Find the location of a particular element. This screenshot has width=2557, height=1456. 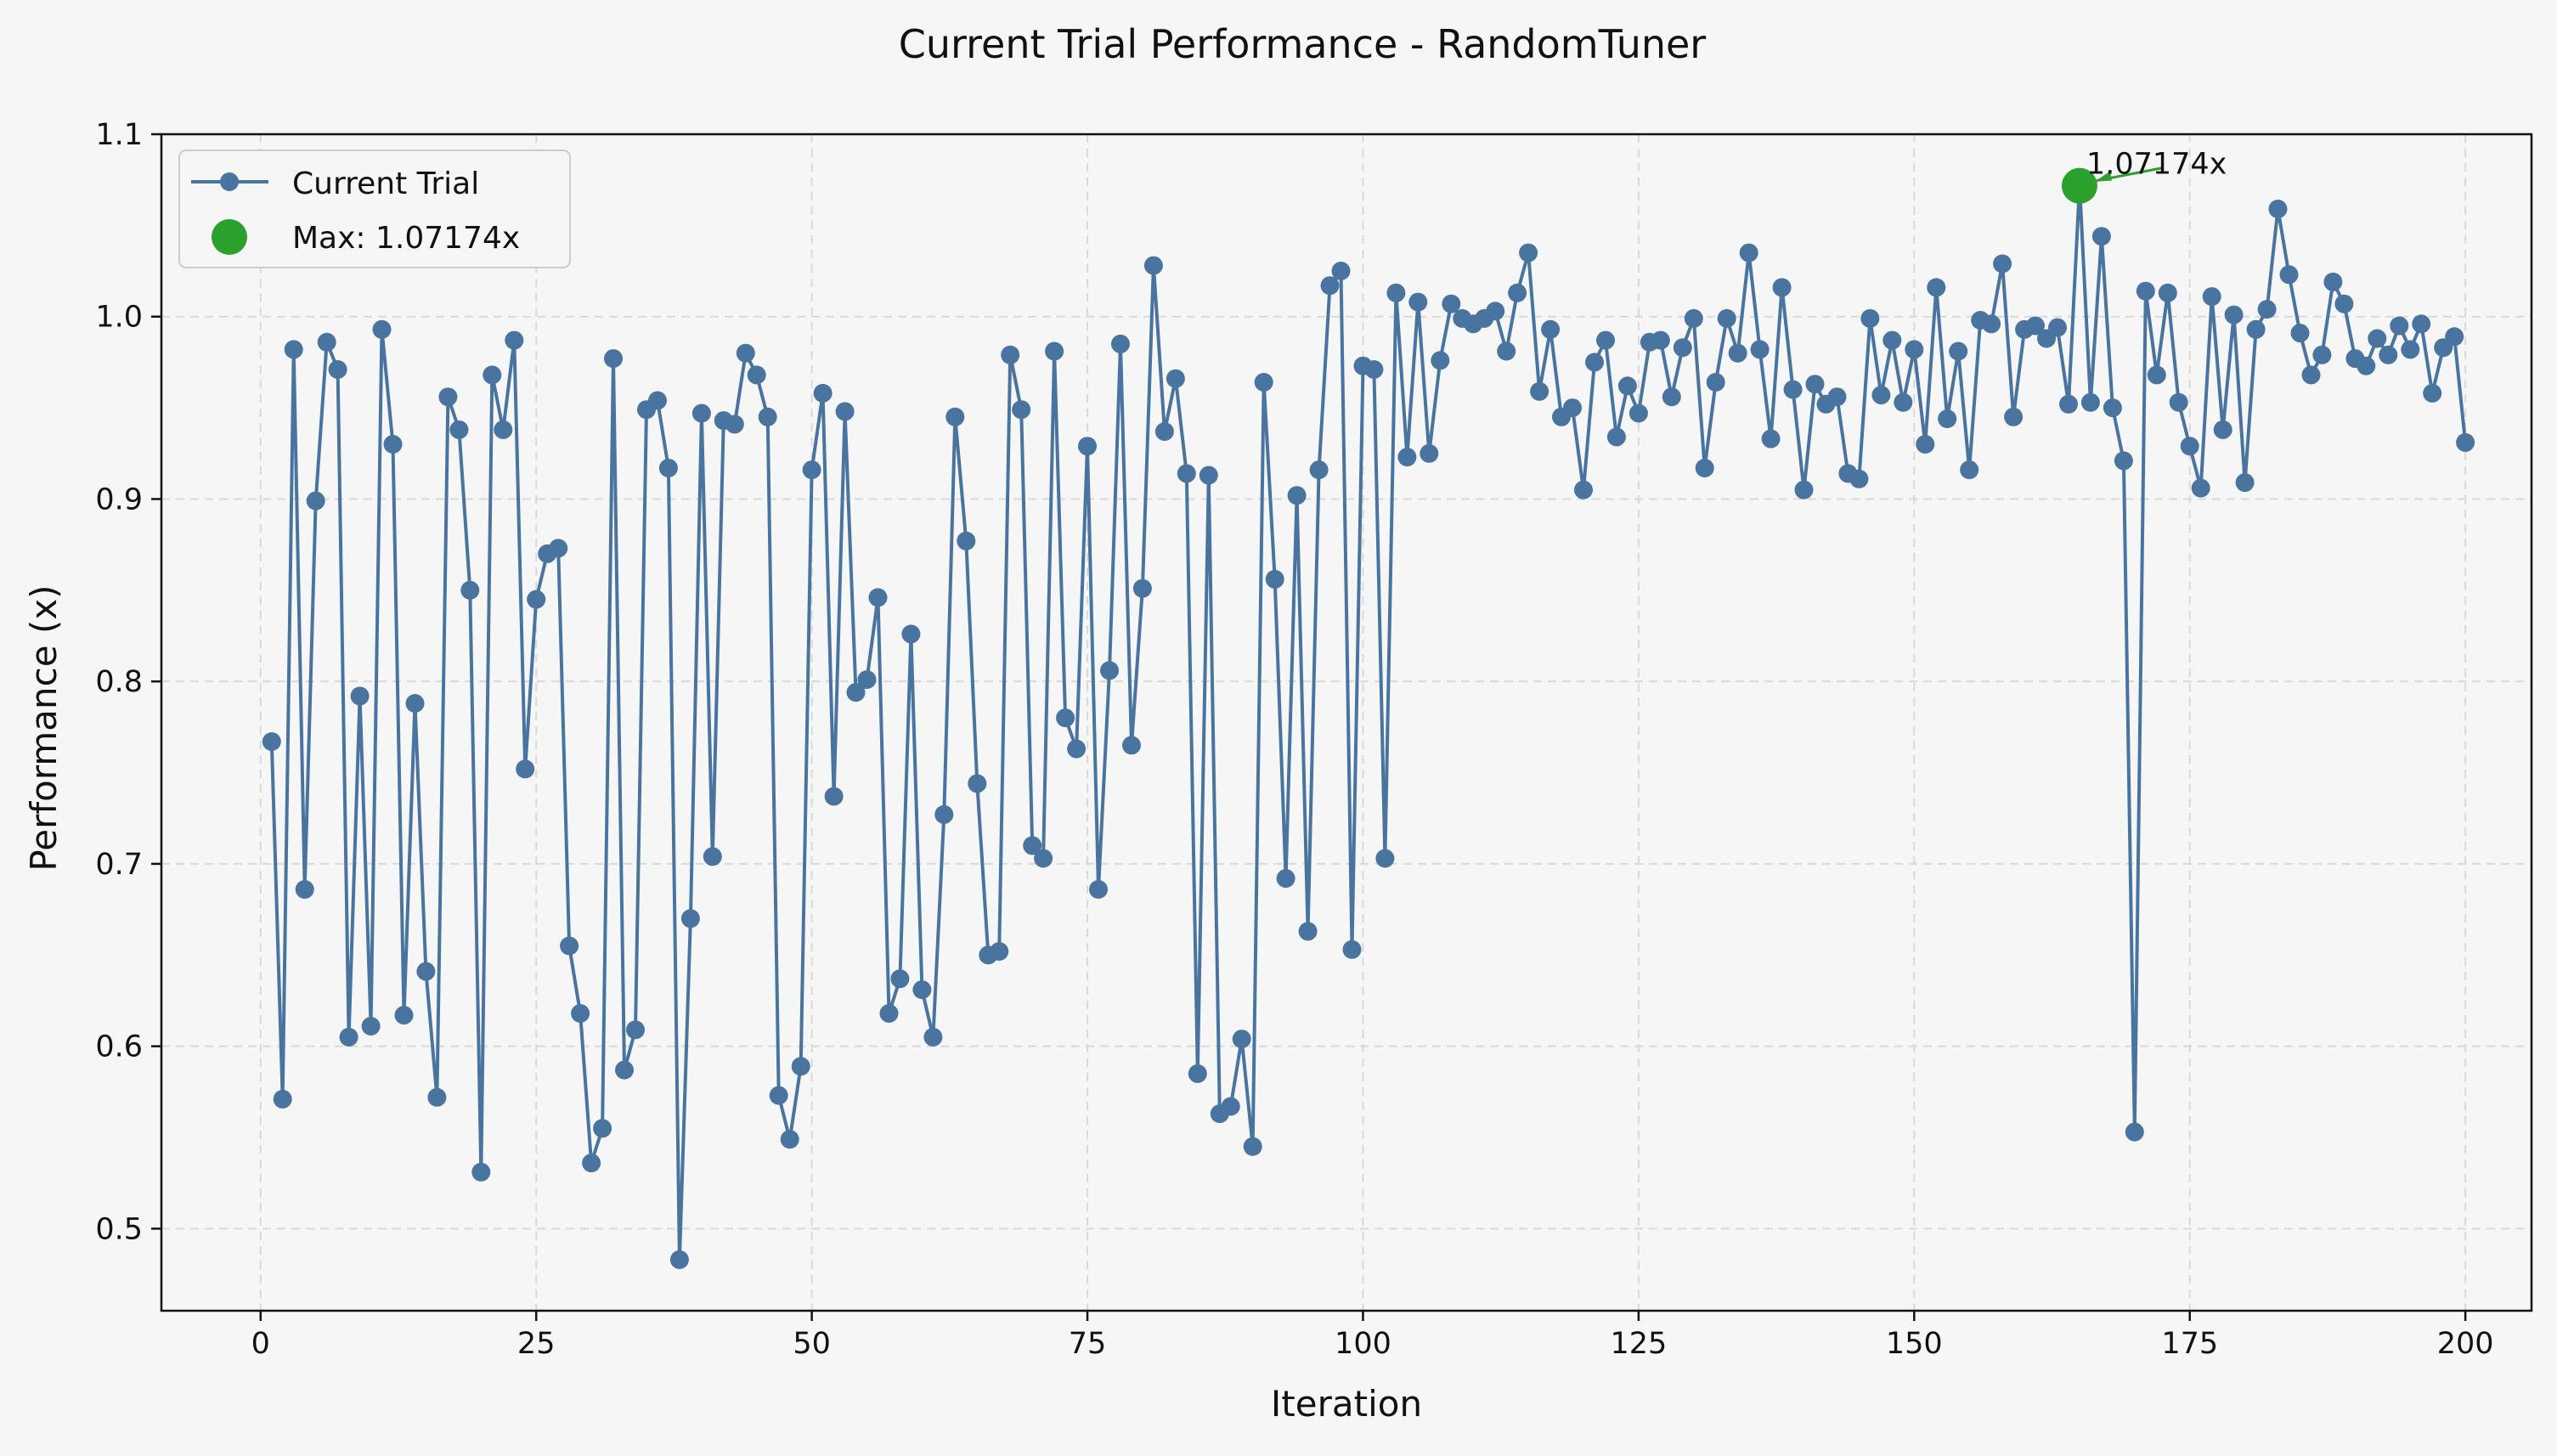

x-tick-label: 175 is located at coordinates (2189, 1344).